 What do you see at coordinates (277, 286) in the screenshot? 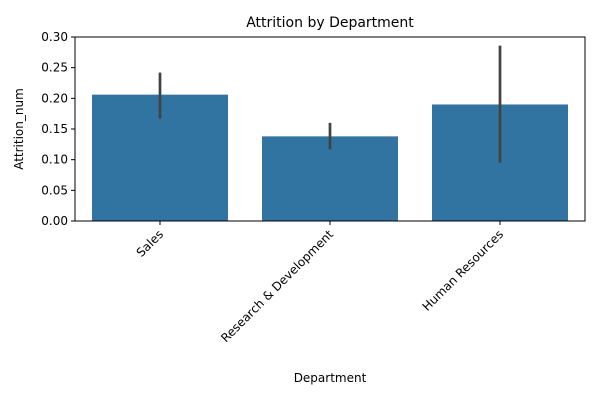
I see `x-tick-label-1: Research & Development` at bounding box center [277, 286].